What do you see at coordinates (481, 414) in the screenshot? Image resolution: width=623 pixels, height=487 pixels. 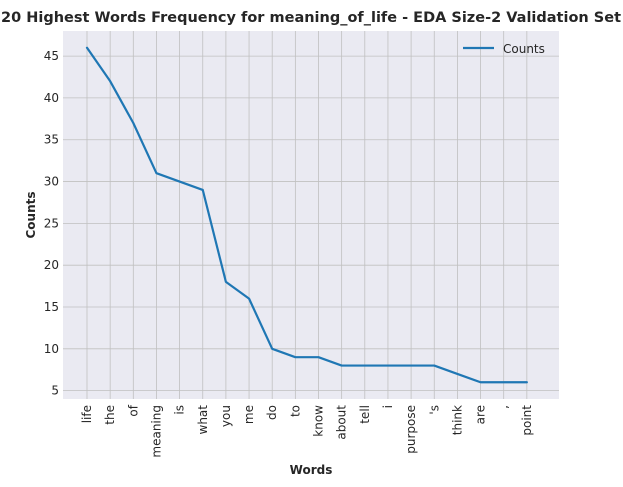 I see `x-tick-label: are` at bounding box center [481, 414].